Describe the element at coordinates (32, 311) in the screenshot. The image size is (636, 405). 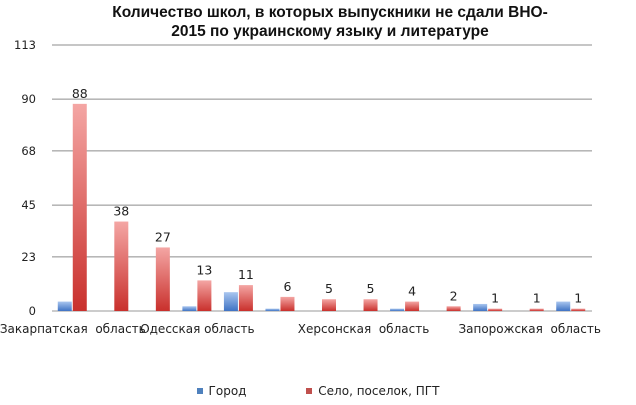
I see `y-tick-label: 0` at that location.